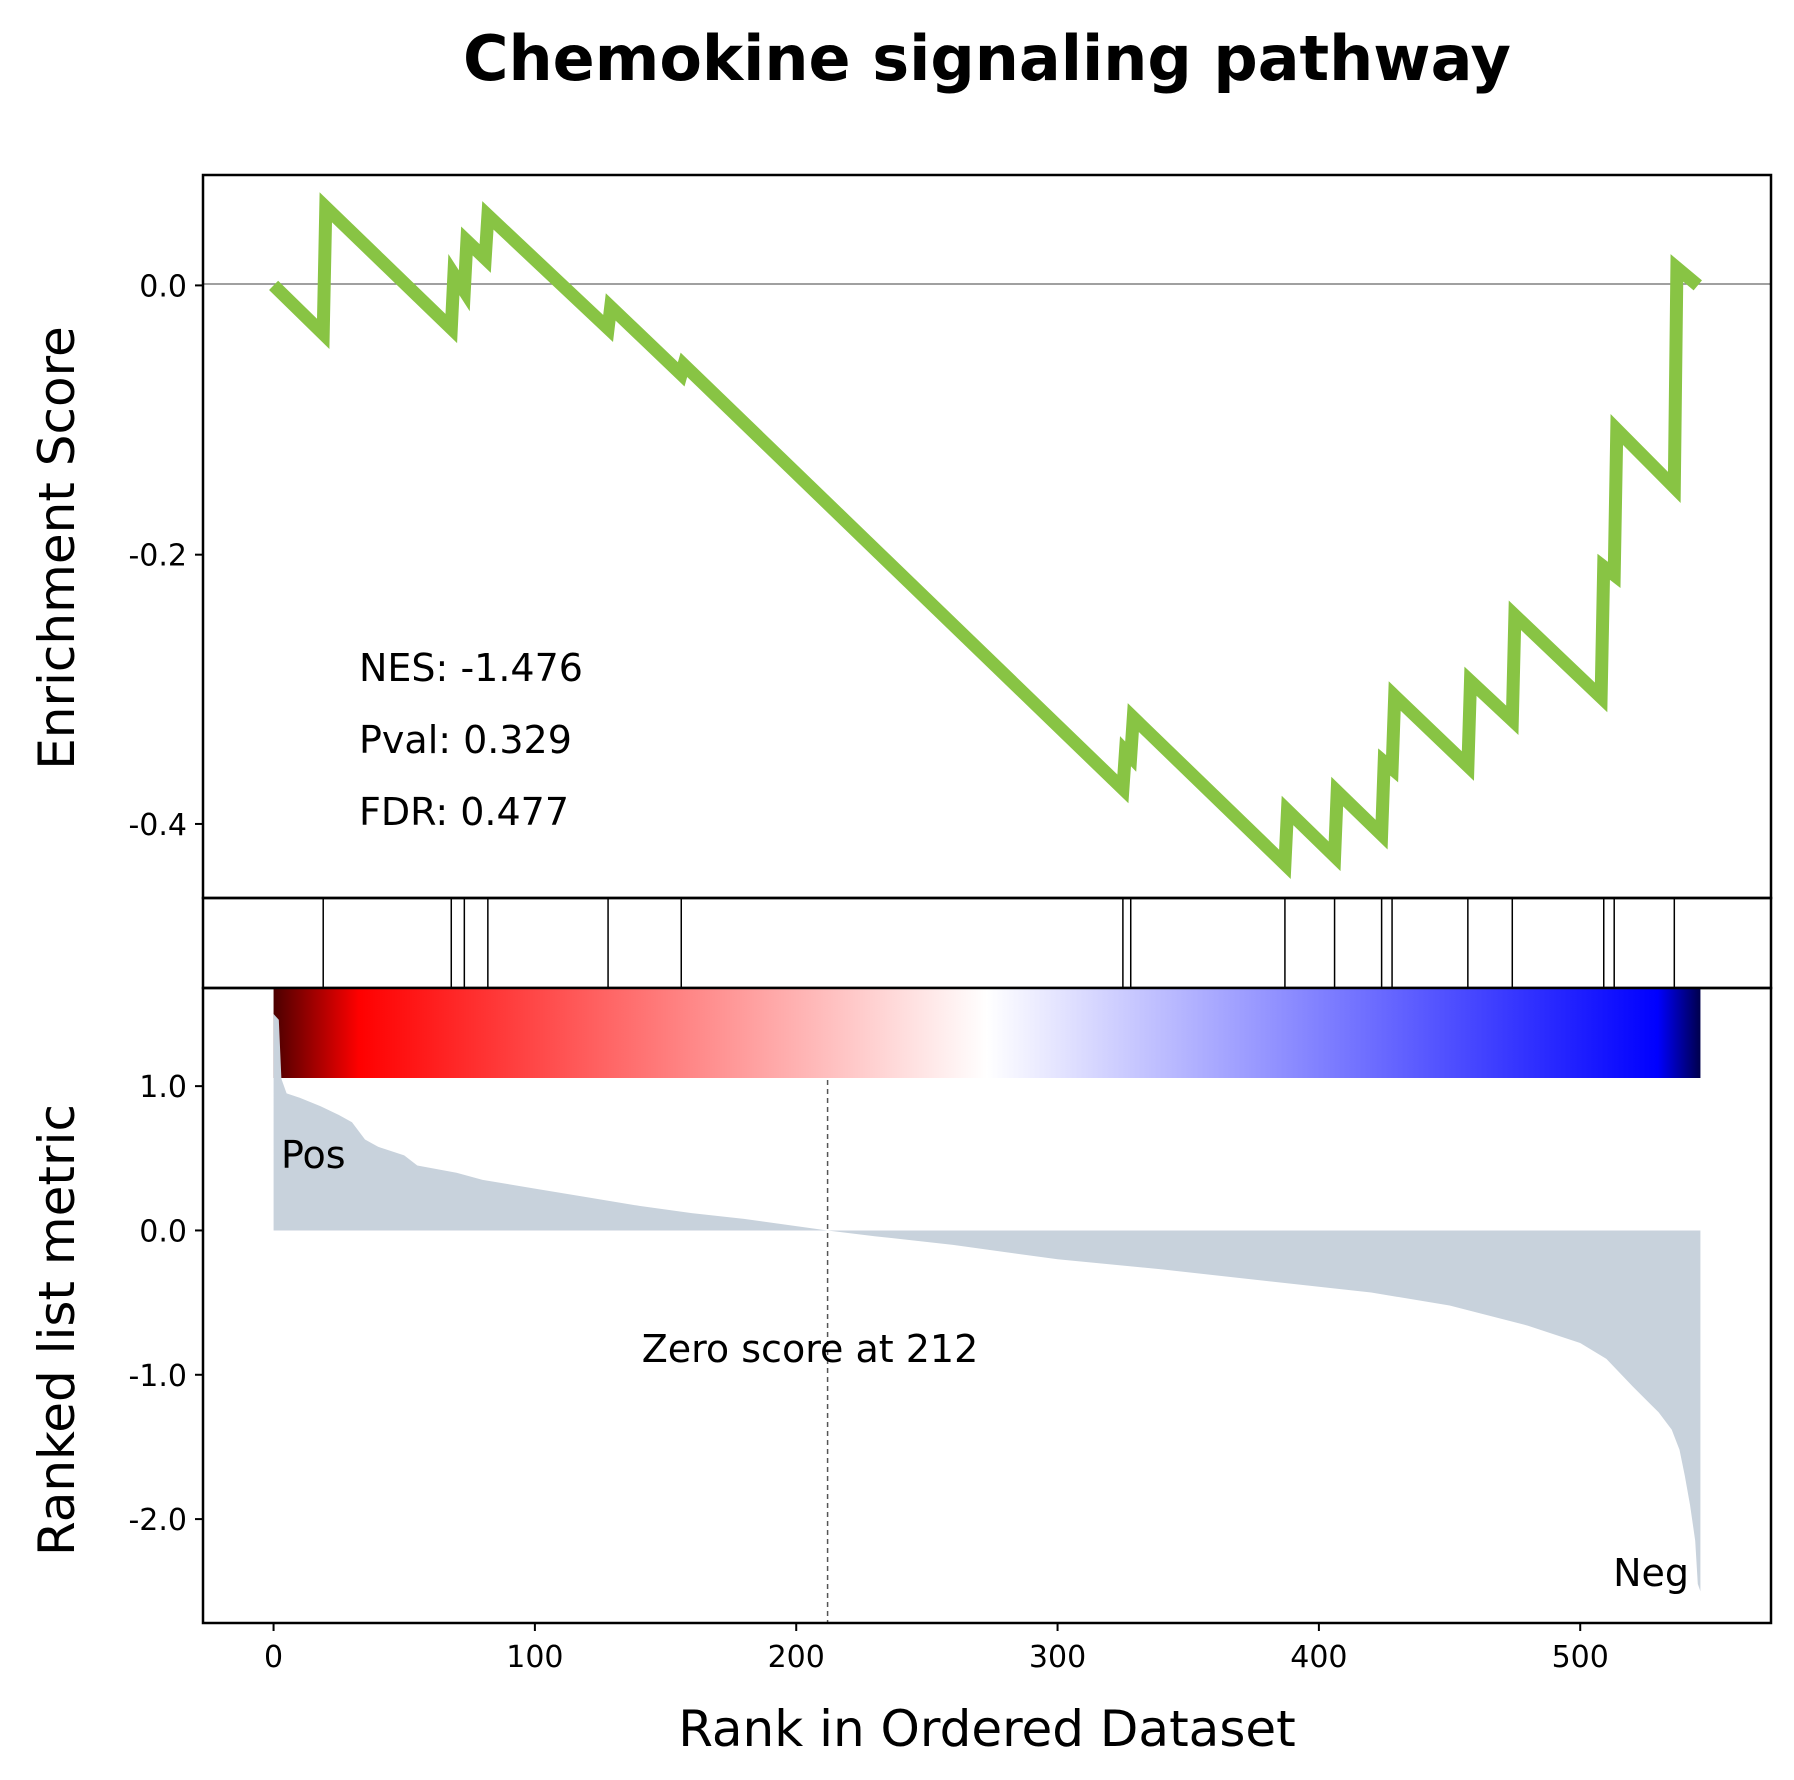 This screenshot has width=1794, height=1780. I want to click on stats-box: NES: -1.476 Pval: 0.329 FDR: 0.477, so click(471, 740).